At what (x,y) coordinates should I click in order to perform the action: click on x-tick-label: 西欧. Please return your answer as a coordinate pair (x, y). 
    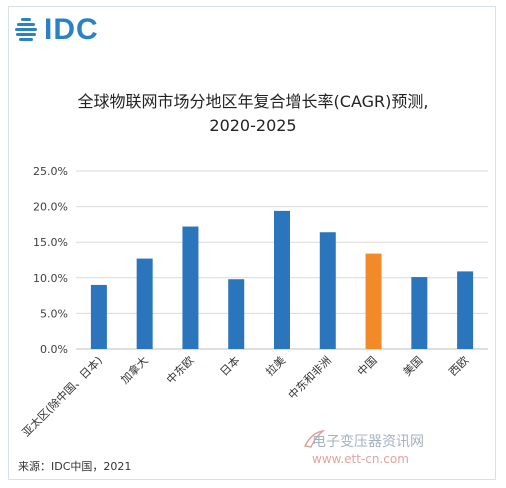
    Looking at the image, I should click on (458, 366).